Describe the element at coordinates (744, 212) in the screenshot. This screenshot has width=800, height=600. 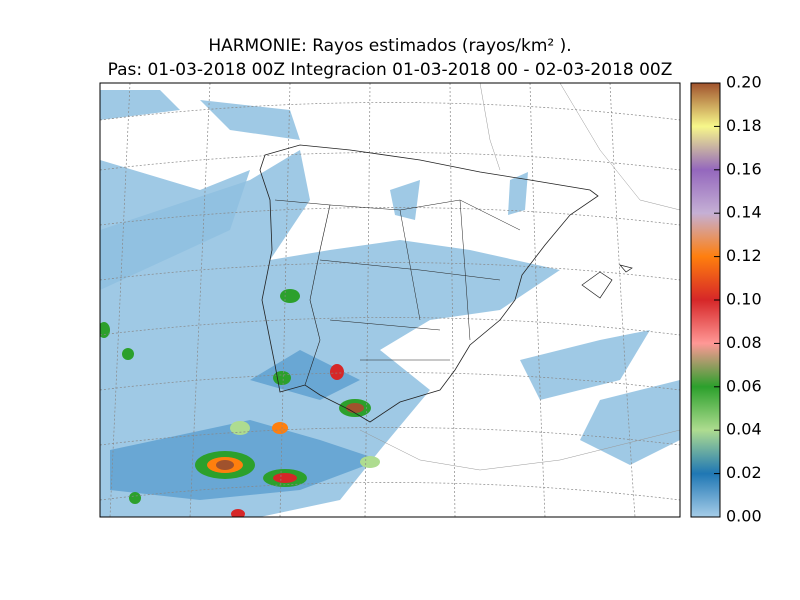
I see `colorbar-tick-label: 0.14` at that location.